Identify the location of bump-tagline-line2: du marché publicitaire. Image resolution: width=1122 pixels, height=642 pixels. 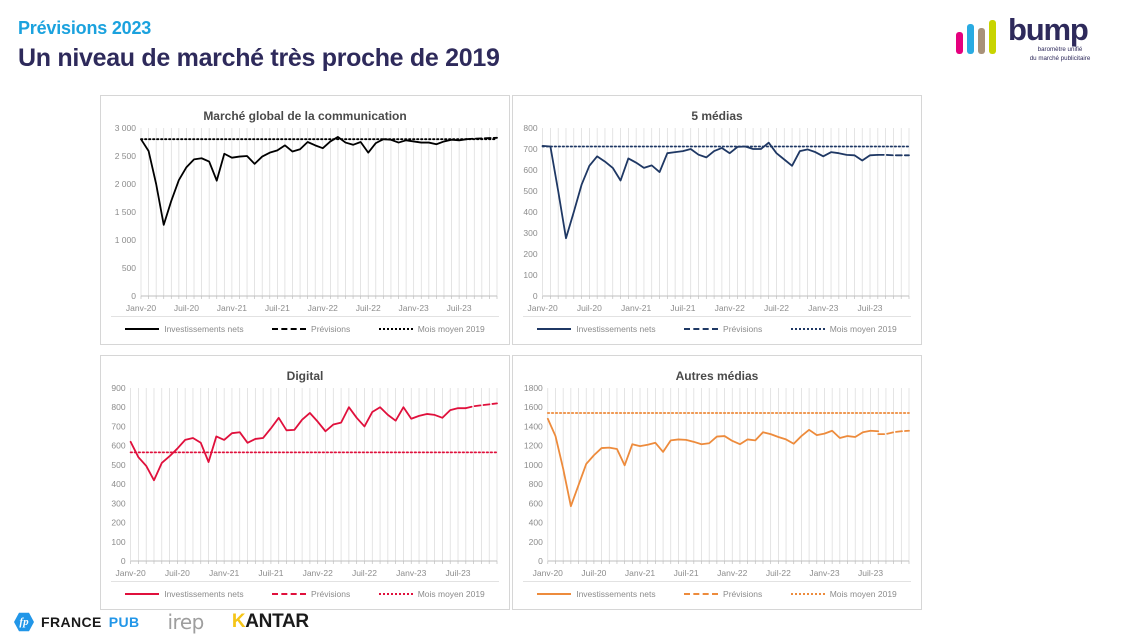
(1060, 58).